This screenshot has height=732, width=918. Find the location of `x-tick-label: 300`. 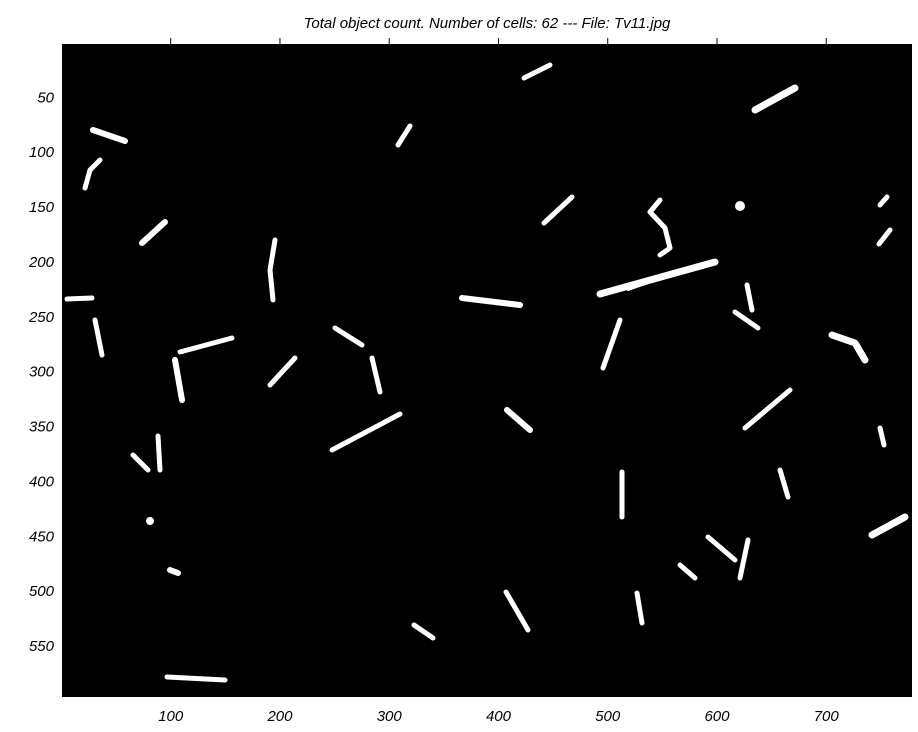

x-tick-label: 300 is located at coordinates (390, 716).